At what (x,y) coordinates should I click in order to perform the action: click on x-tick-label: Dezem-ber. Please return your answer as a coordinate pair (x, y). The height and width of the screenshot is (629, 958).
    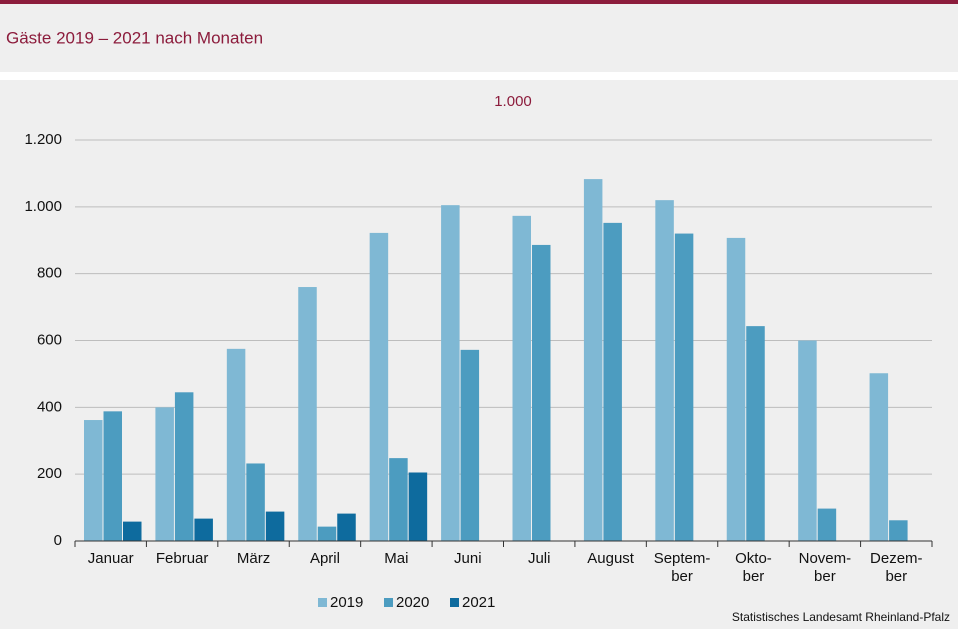
    Looking at the image, I should click on (896, 567).